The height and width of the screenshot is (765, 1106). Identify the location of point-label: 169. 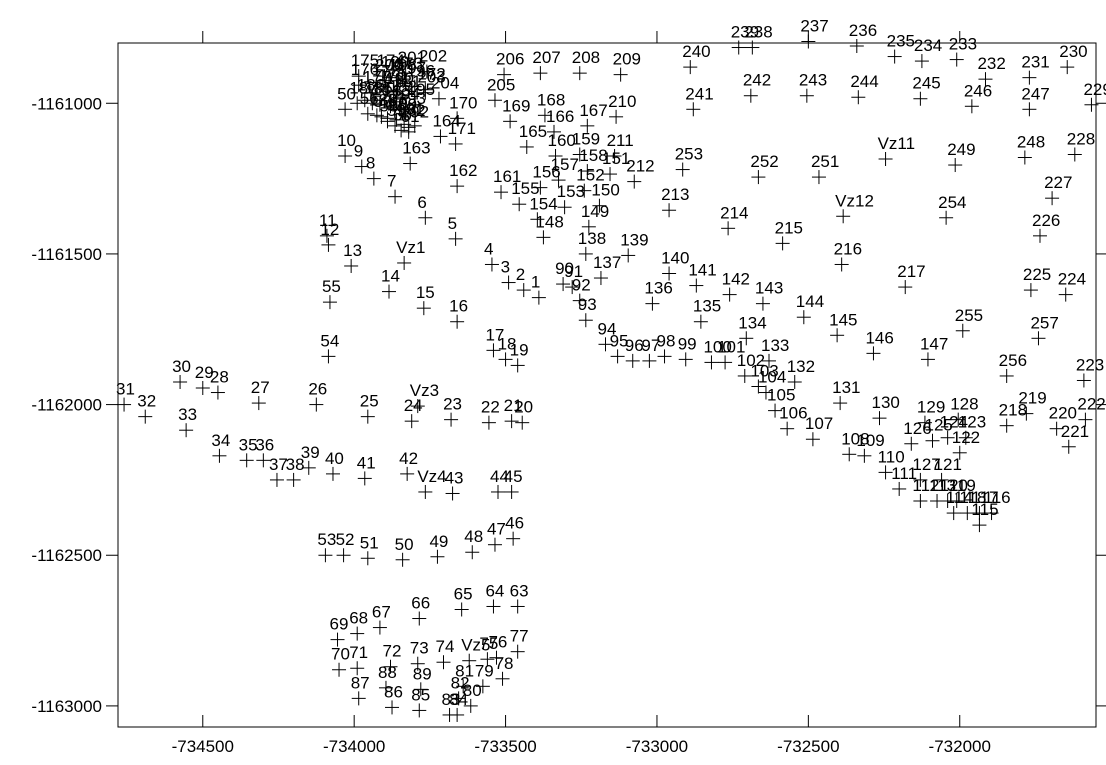
(516, 105).